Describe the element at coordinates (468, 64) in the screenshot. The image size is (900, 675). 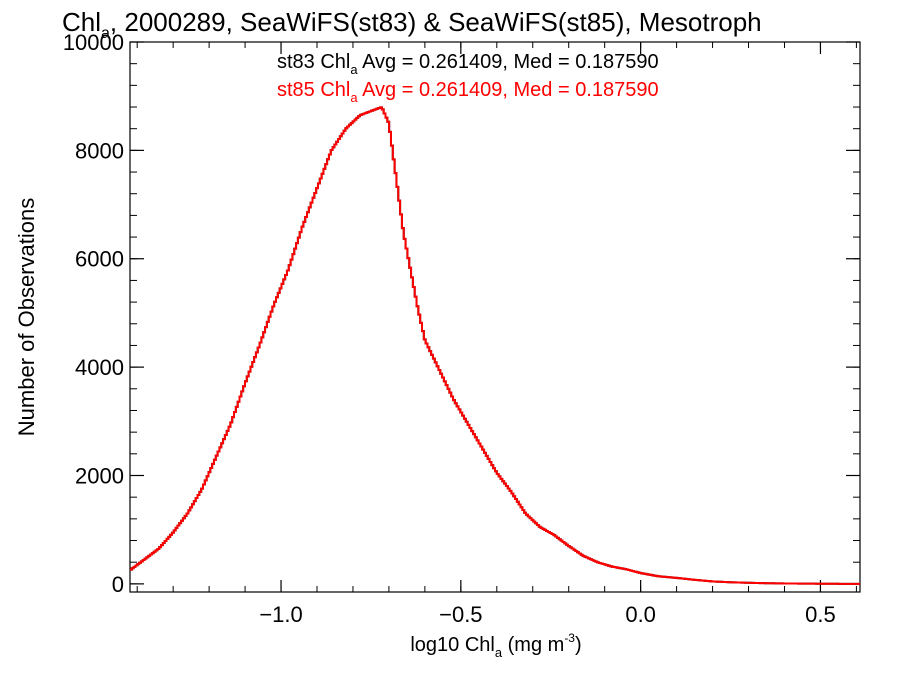
I see `annotation-st83: st83 Chla Avg = 0.261409, Med = 0.187590` at that location.